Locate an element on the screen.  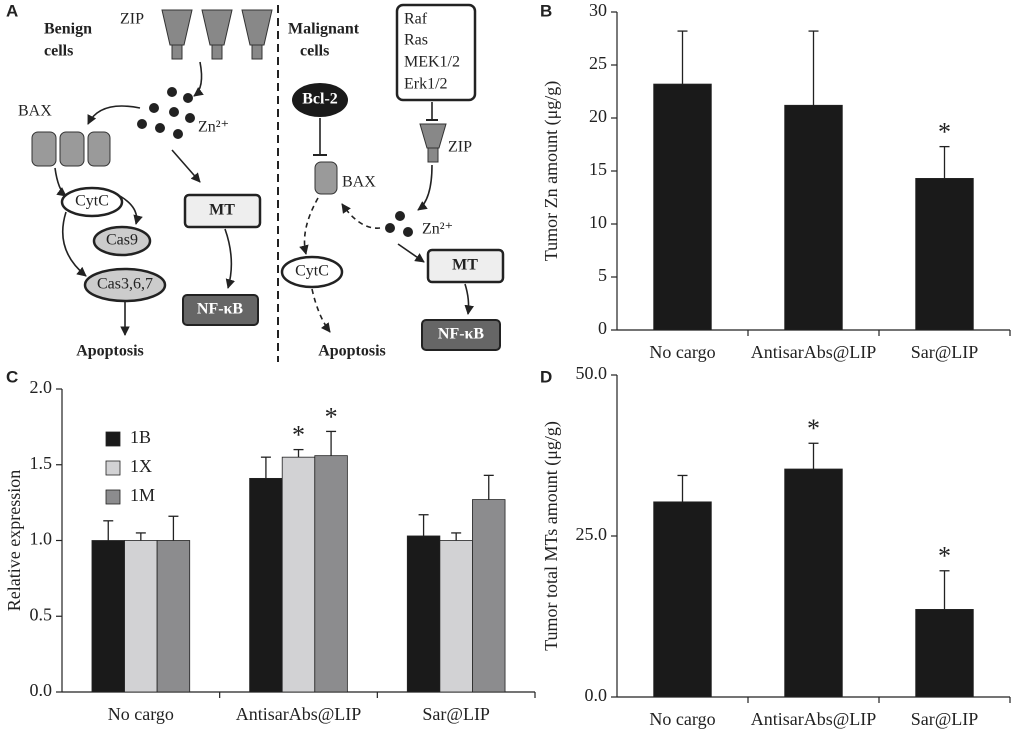
label: Cas9 is located at coordinates (122, 240).